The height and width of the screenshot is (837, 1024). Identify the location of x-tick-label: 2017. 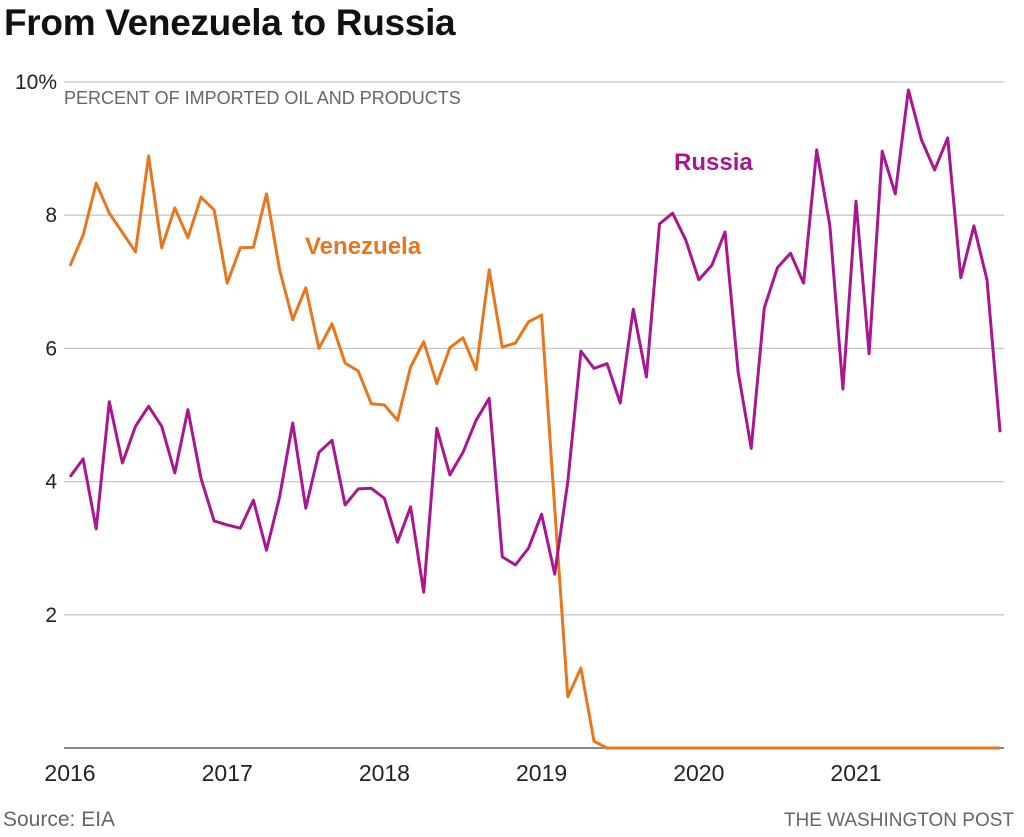
(227, 773).